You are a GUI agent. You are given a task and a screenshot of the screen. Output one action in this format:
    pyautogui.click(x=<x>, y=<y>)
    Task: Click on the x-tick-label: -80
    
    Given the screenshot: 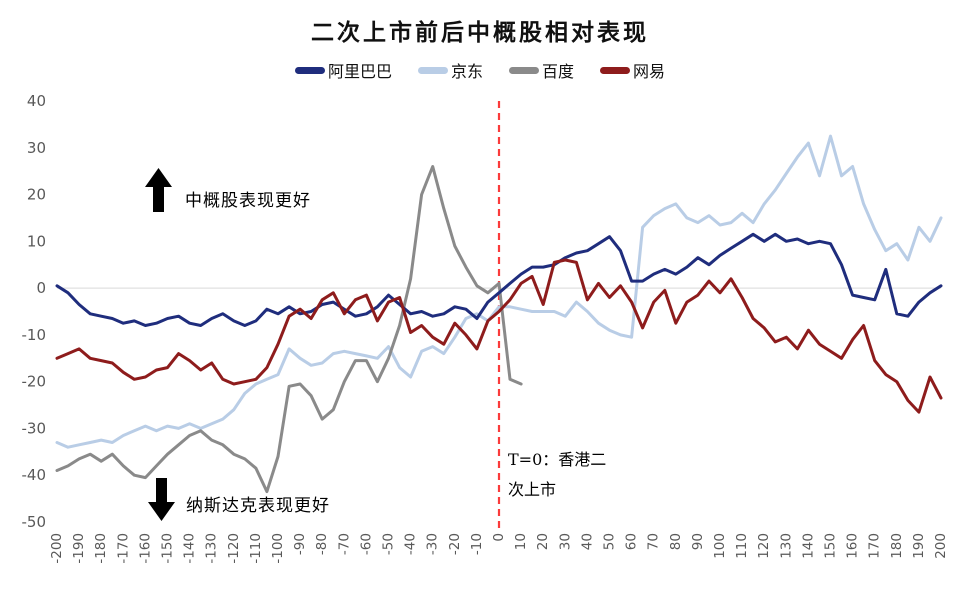 What is the action you would take?
    pyautogui.click(x=322, y=544)
    